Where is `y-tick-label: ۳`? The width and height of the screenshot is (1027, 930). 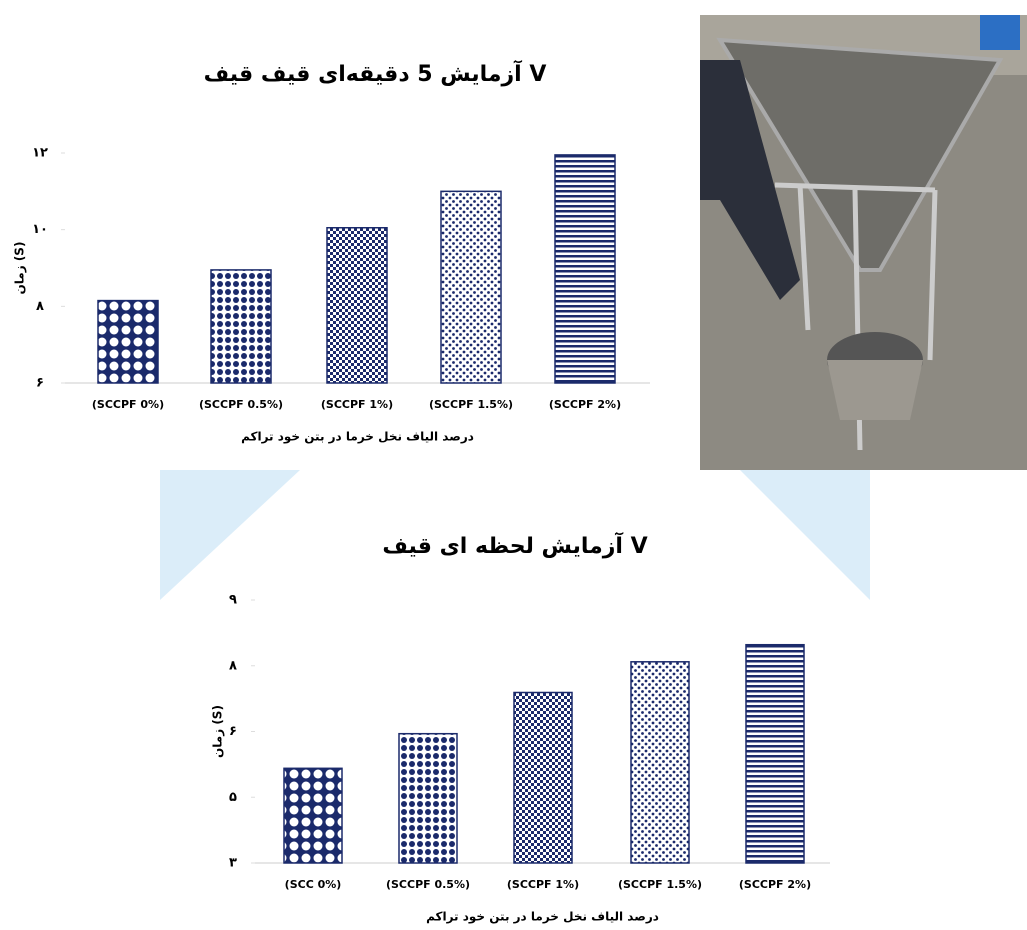
y-tick-label: ۳ is located at coordinates (233, 863).